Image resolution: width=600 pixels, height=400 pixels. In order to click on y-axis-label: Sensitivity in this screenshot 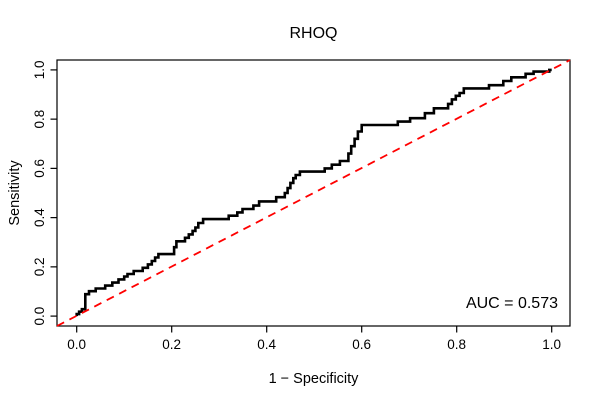, I will do `click(15, 193)`.